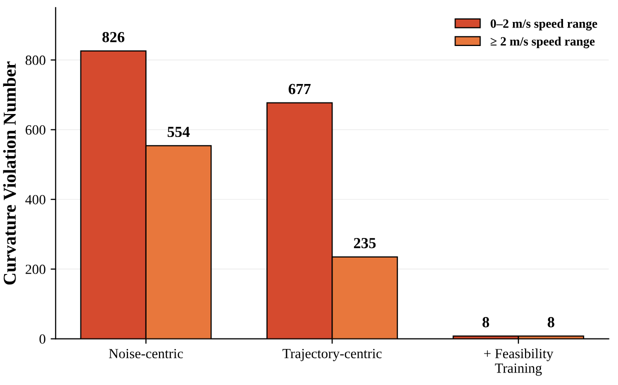 Image resolution: width=618 pixels, height=385 pixels. Describe the element at coordinates (35, 199) in the screenshot. I see `y-tick-label: 400` at that location.